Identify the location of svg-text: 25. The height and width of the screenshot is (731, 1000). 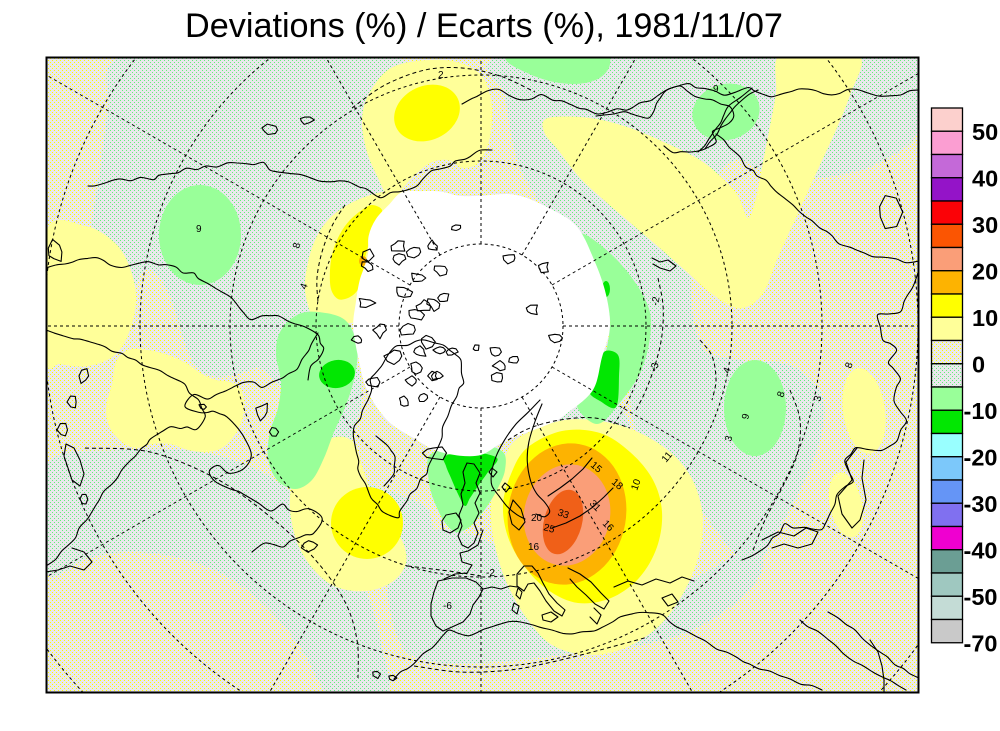
(549, 529).